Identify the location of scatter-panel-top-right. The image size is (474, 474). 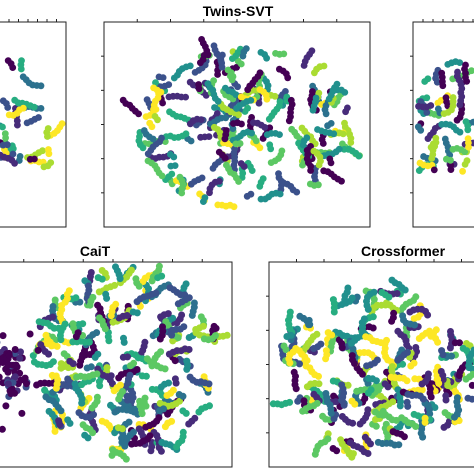
(442, 123).